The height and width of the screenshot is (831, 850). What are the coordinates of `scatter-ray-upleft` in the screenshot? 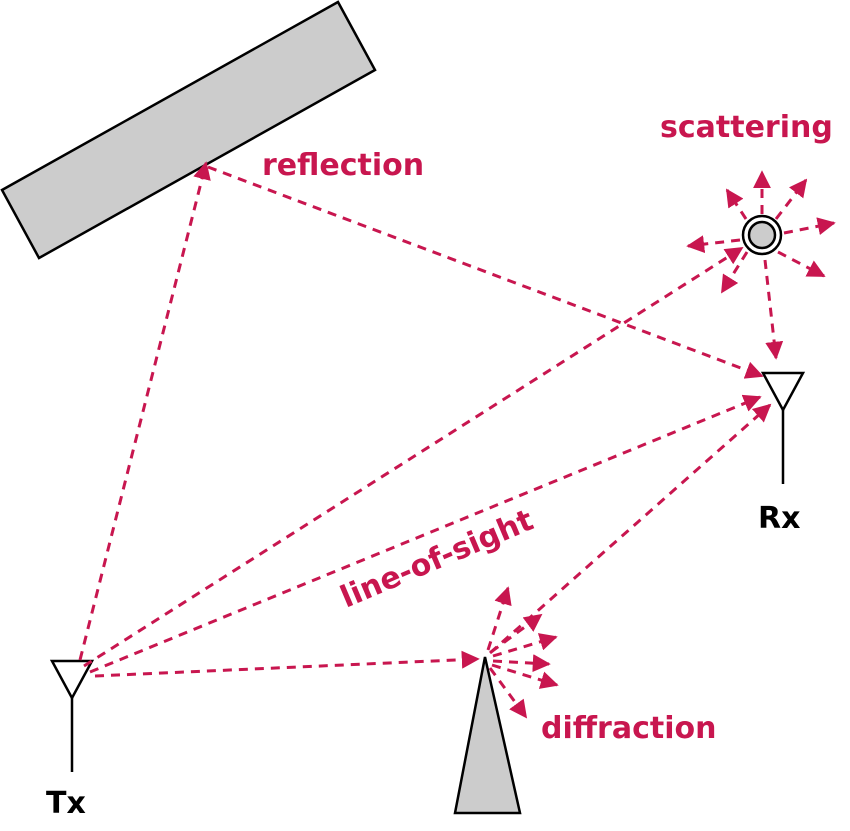 It's located at (736, 204).